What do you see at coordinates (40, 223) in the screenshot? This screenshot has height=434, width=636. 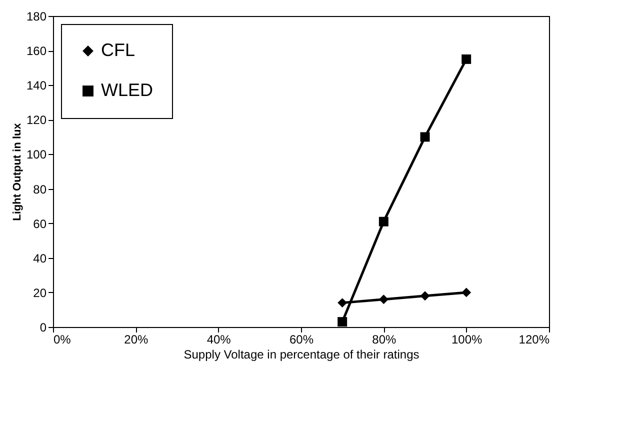 I see `y-tick-label: 60` at bounding box center [40, 223].